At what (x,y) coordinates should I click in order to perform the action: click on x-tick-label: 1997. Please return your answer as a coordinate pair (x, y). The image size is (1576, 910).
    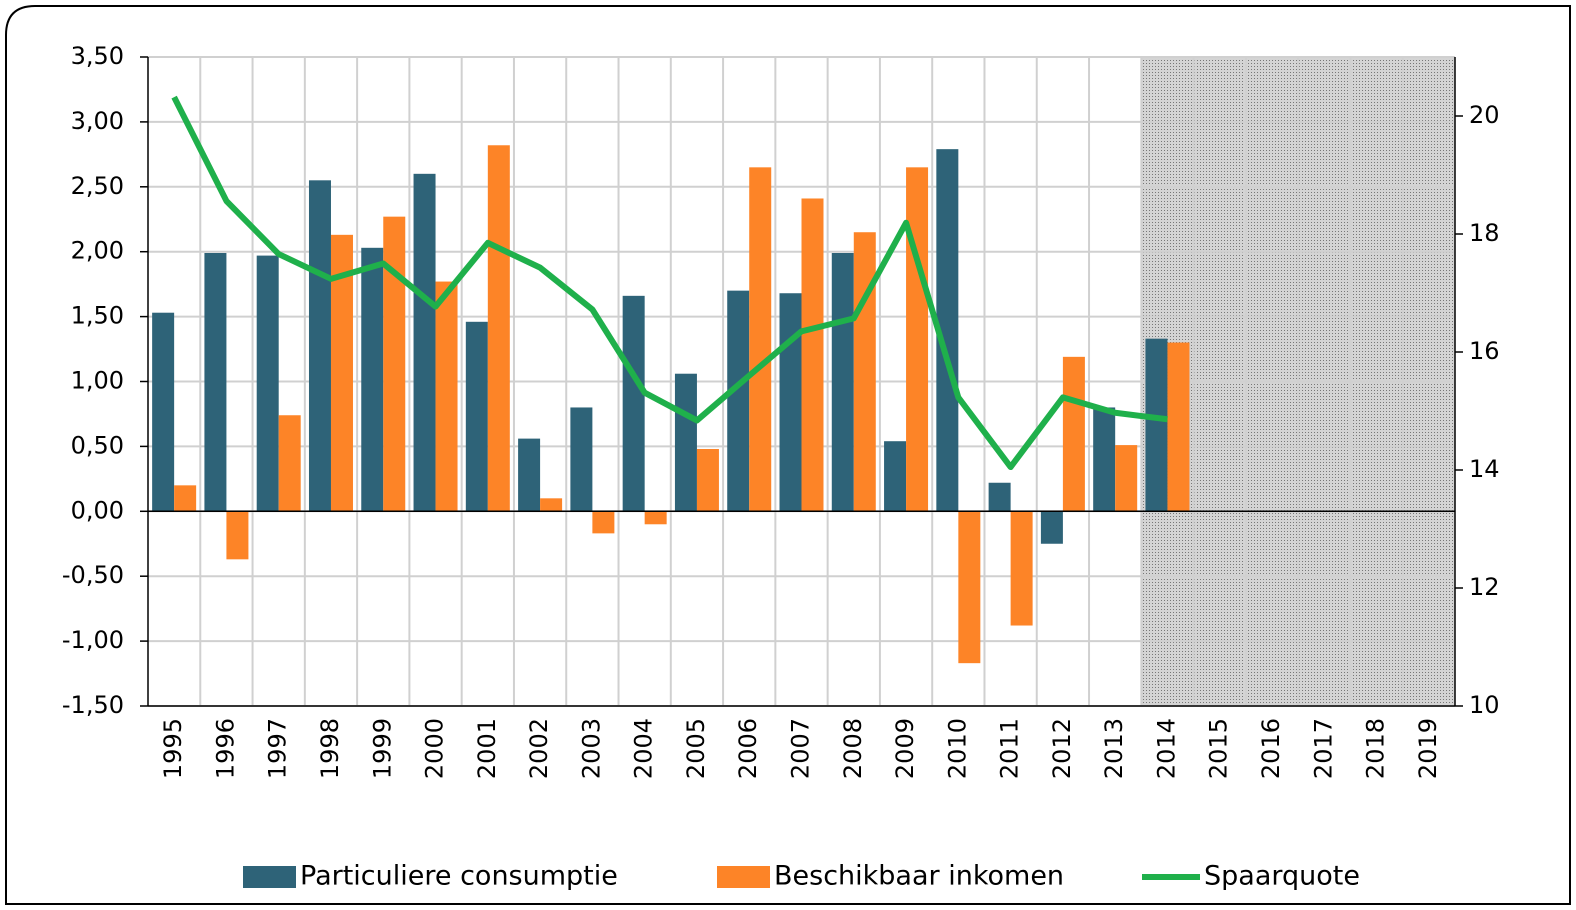
    Looking at the image, I should click on (278, 748).